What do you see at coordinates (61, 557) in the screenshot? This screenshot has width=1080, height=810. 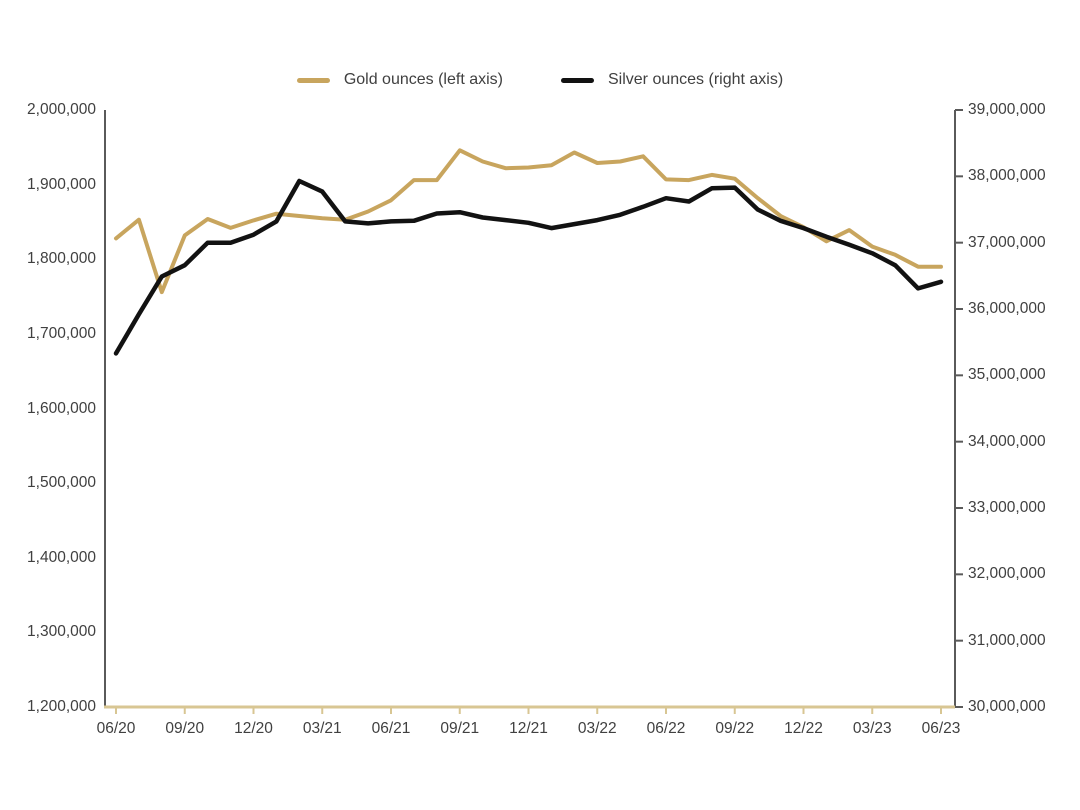 I see `left-axis-tick-label: 1,400,000` at bounding box center [61, 557].